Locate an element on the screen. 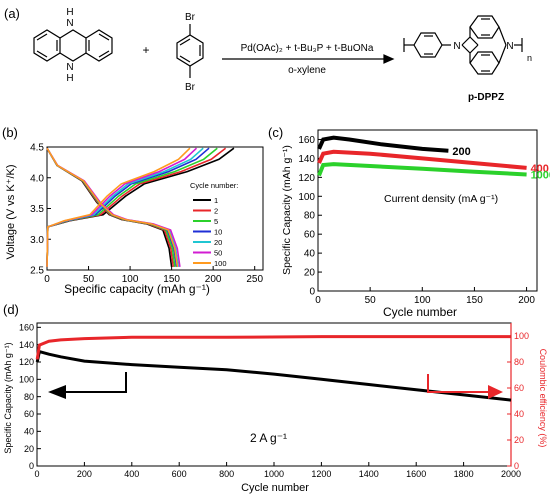 This screenshot has height=498, width=550. panel-label-d: (d) is located at coordinates (11, 309).